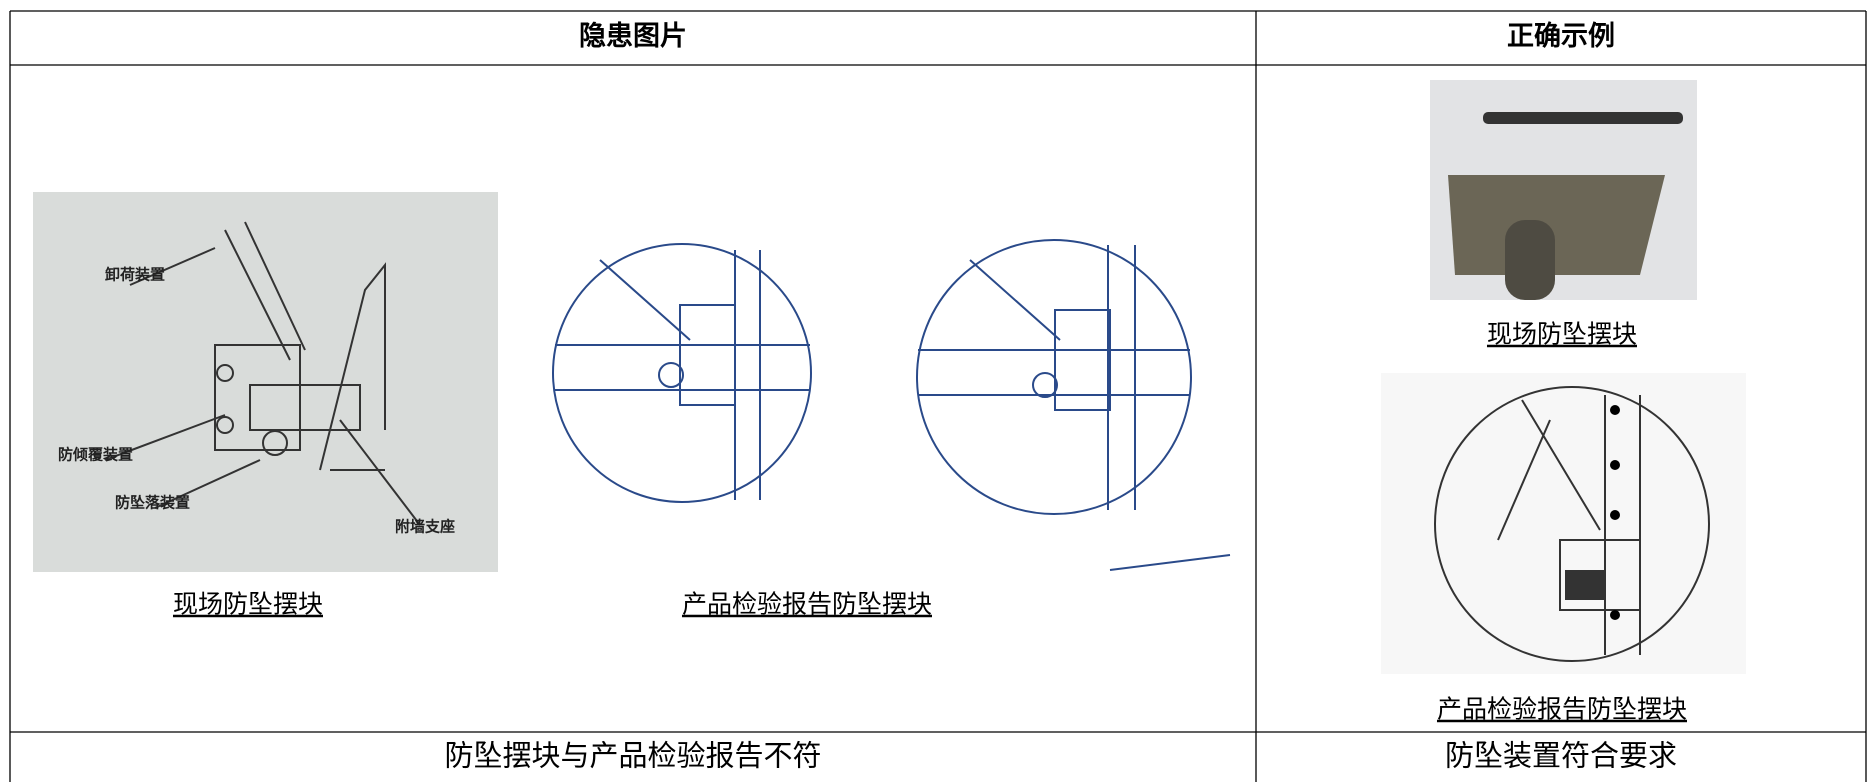  Describe the element at coordinates (632, 756) in the screenshot. I see `footer-cell: 防坠摆块与产品检验报告不符` at that location.